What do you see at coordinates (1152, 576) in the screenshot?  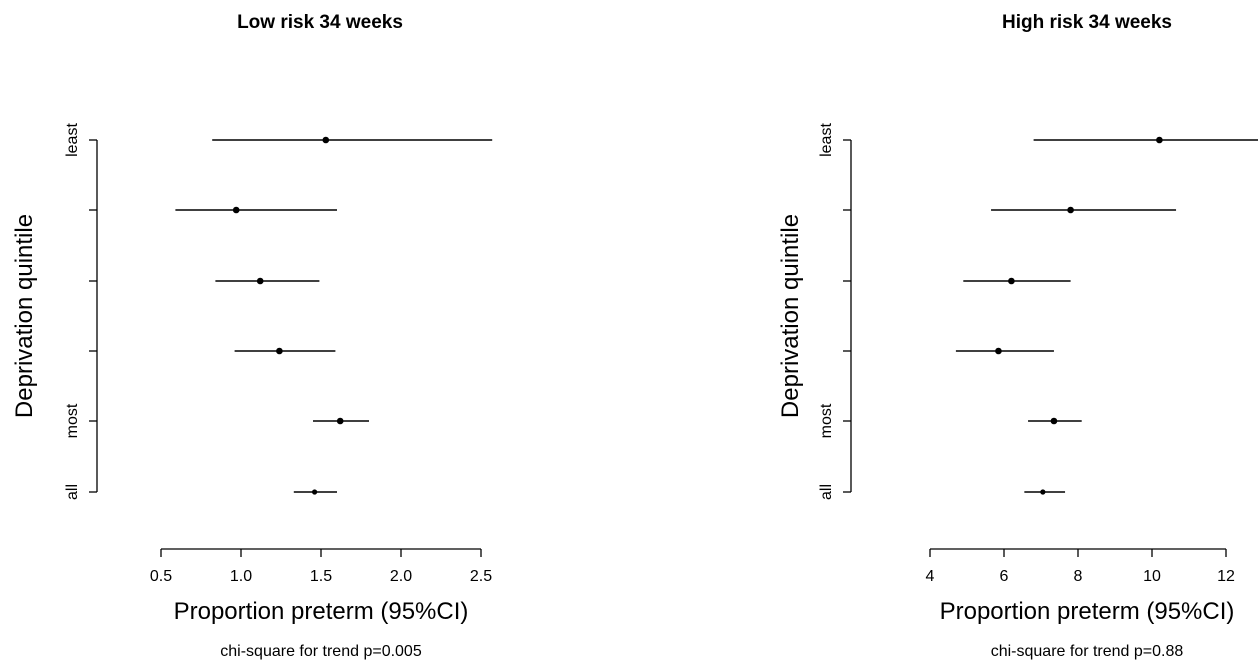 I see `x-tick-label: 10` at bounding box center [1152, 576].